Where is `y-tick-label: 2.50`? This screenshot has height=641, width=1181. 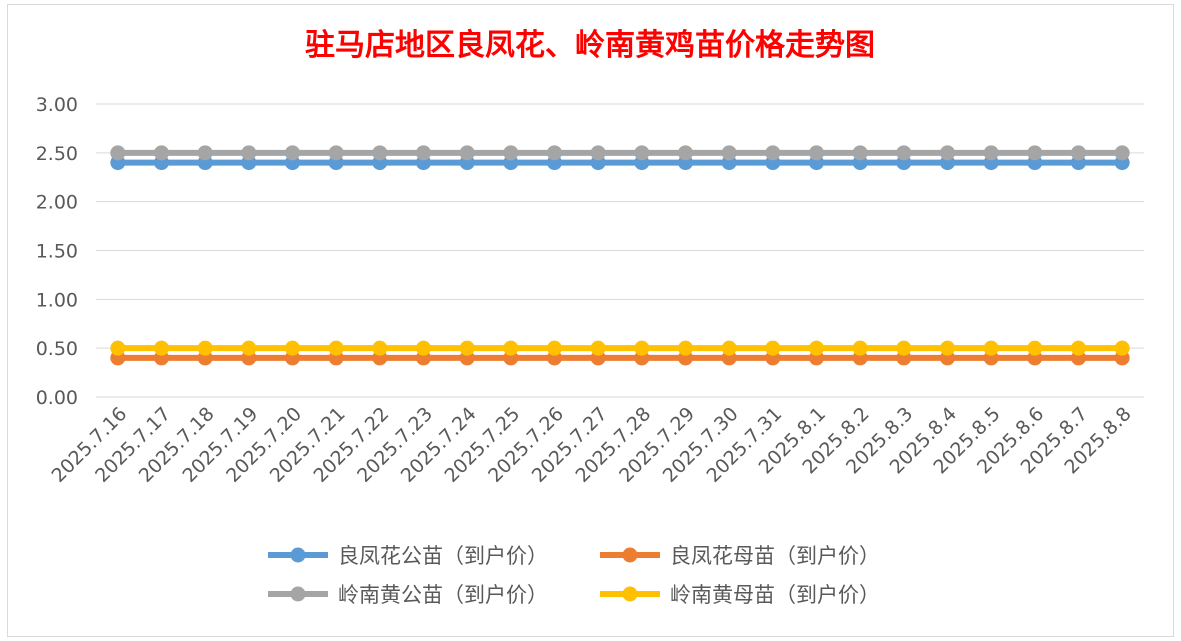 y-tick-label: 2.50 is located at coordinates (57, 154).